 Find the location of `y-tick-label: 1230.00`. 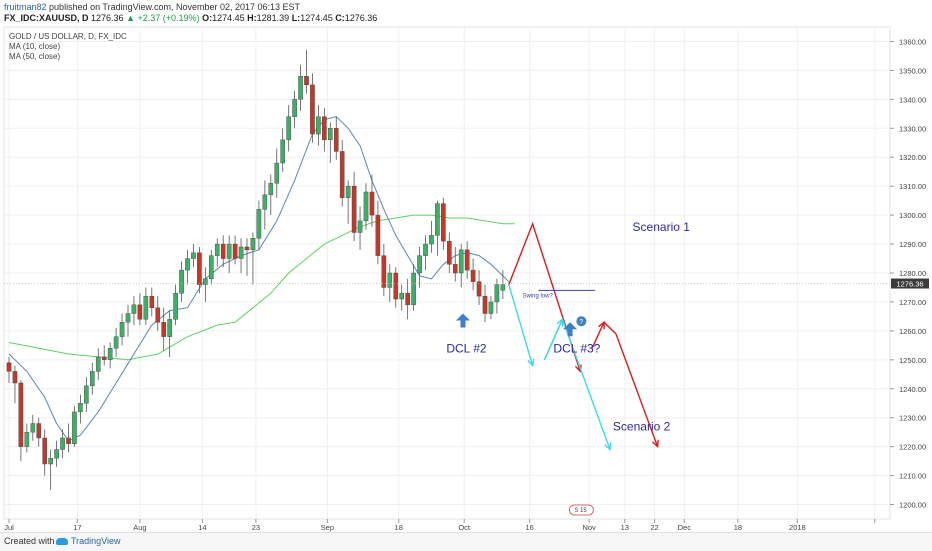

y-tick-label: 1230.00 is located at coordinates (912, 418).